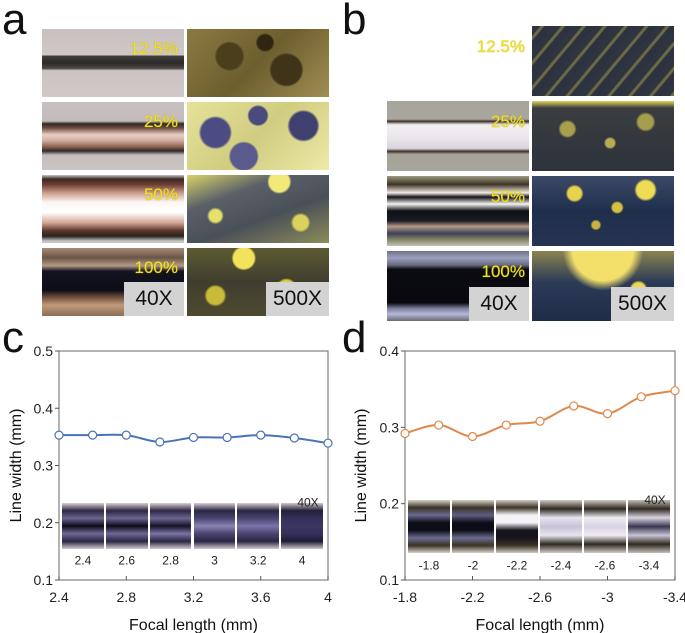 This screenshot has width=685, height=633. Describe the element at coordinates (170, 561) in the screenshot. I see `inset-label: 2.8` at that location.